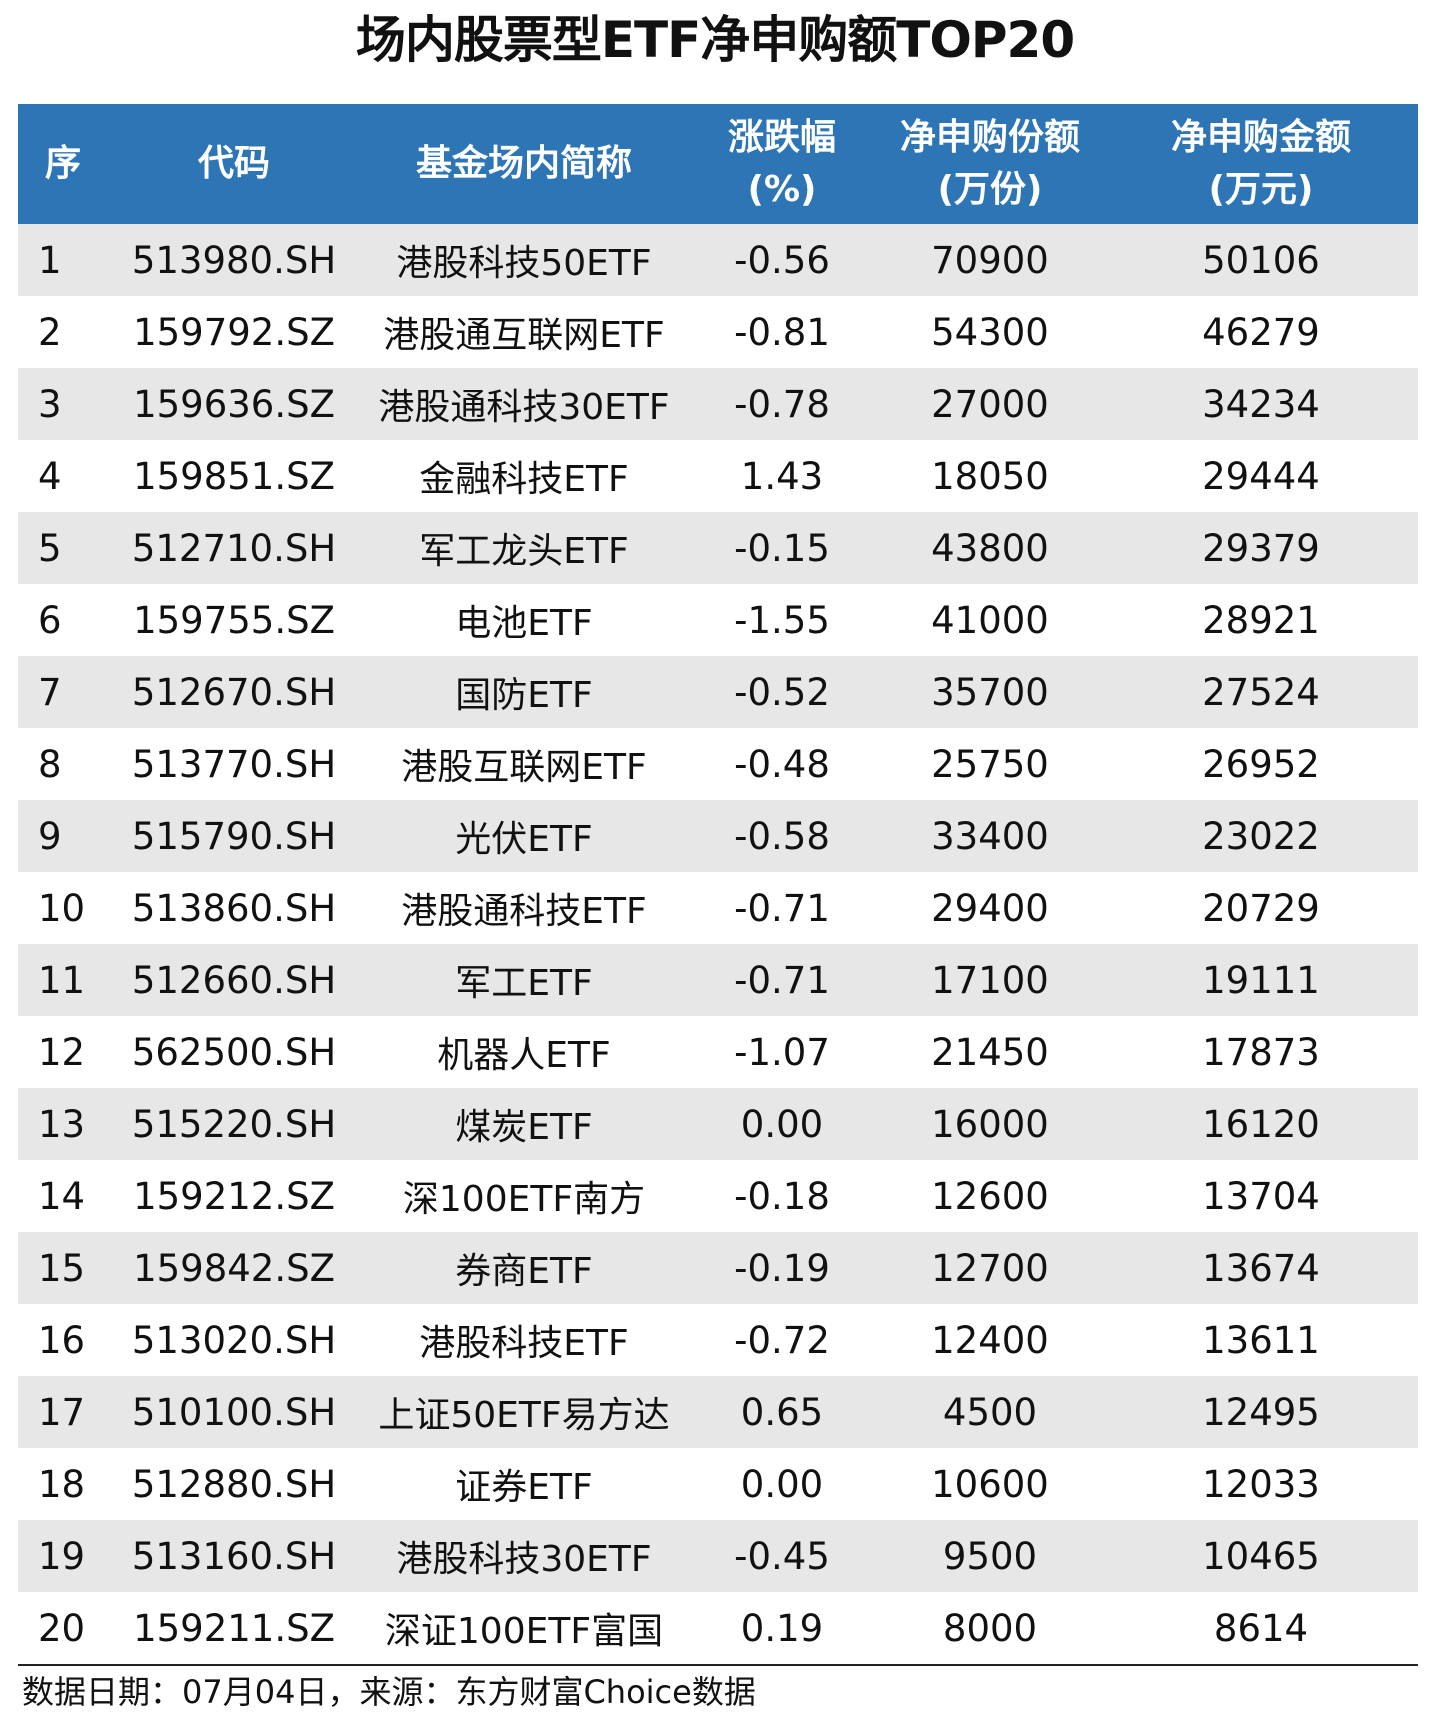  I want to click on table-row: 2 159792.SZ 港股通互联网ETF -0.81 54300 46279, so click(718, 332).